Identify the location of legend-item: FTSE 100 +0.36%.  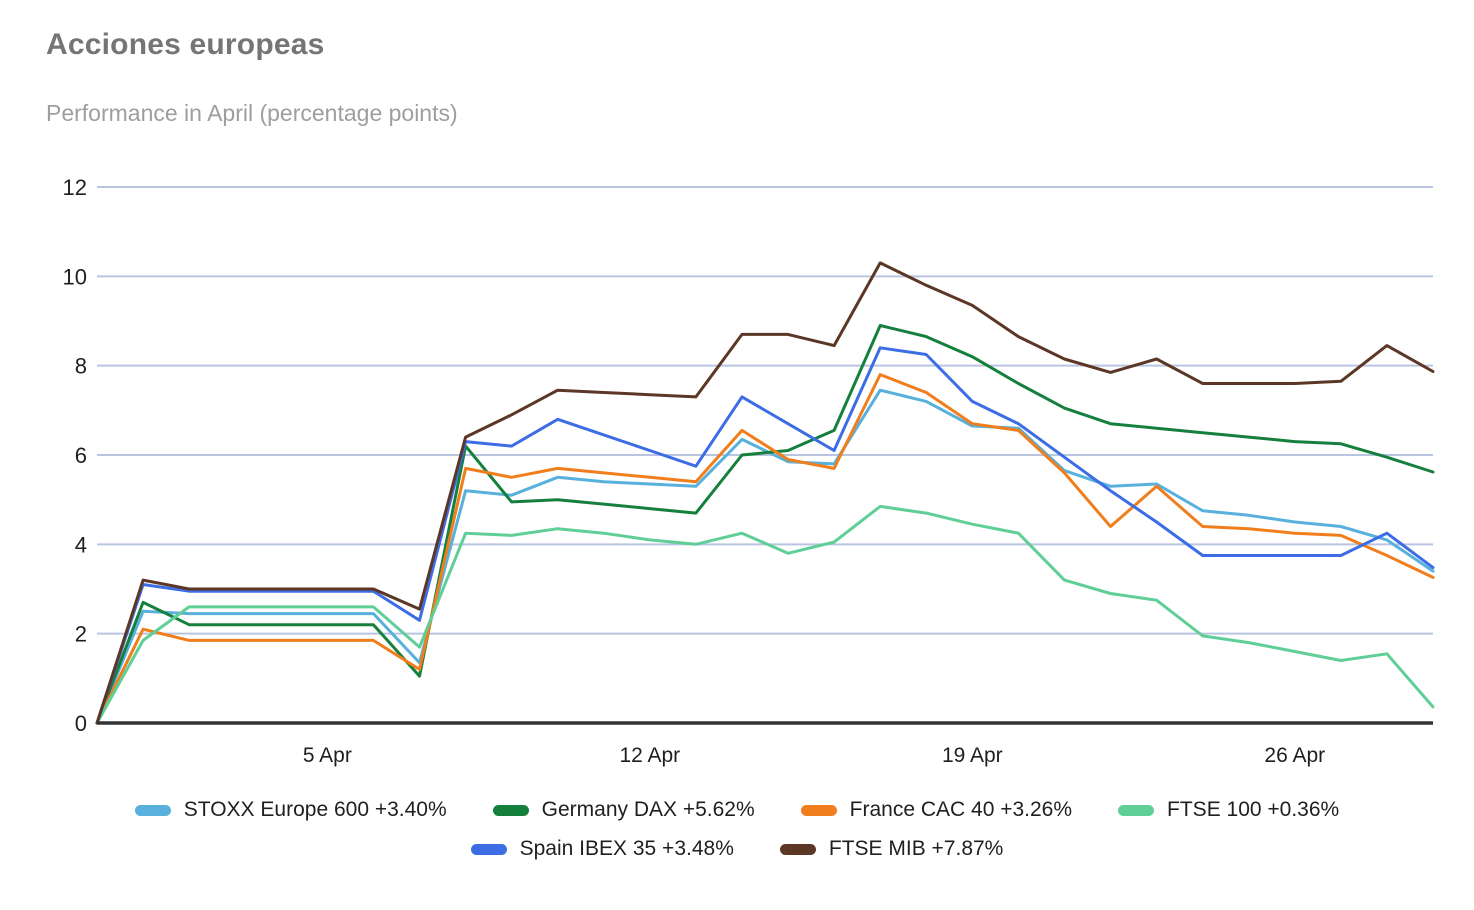
(1228, 810).